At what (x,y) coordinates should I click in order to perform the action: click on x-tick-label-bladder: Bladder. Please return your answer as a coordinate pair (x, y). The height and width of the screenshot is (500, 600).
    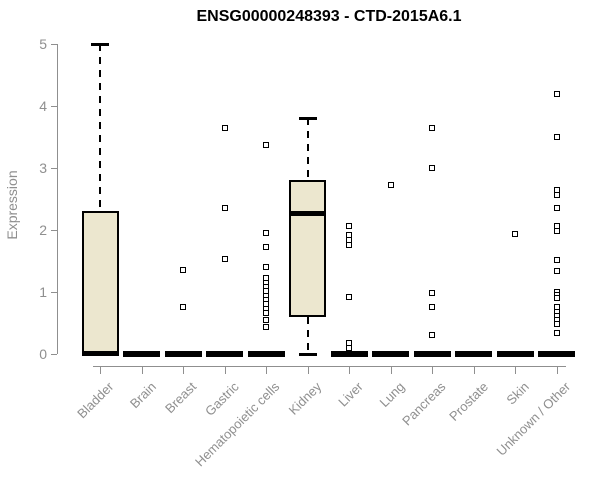
    Looking at the image, I should click on (95, 400).